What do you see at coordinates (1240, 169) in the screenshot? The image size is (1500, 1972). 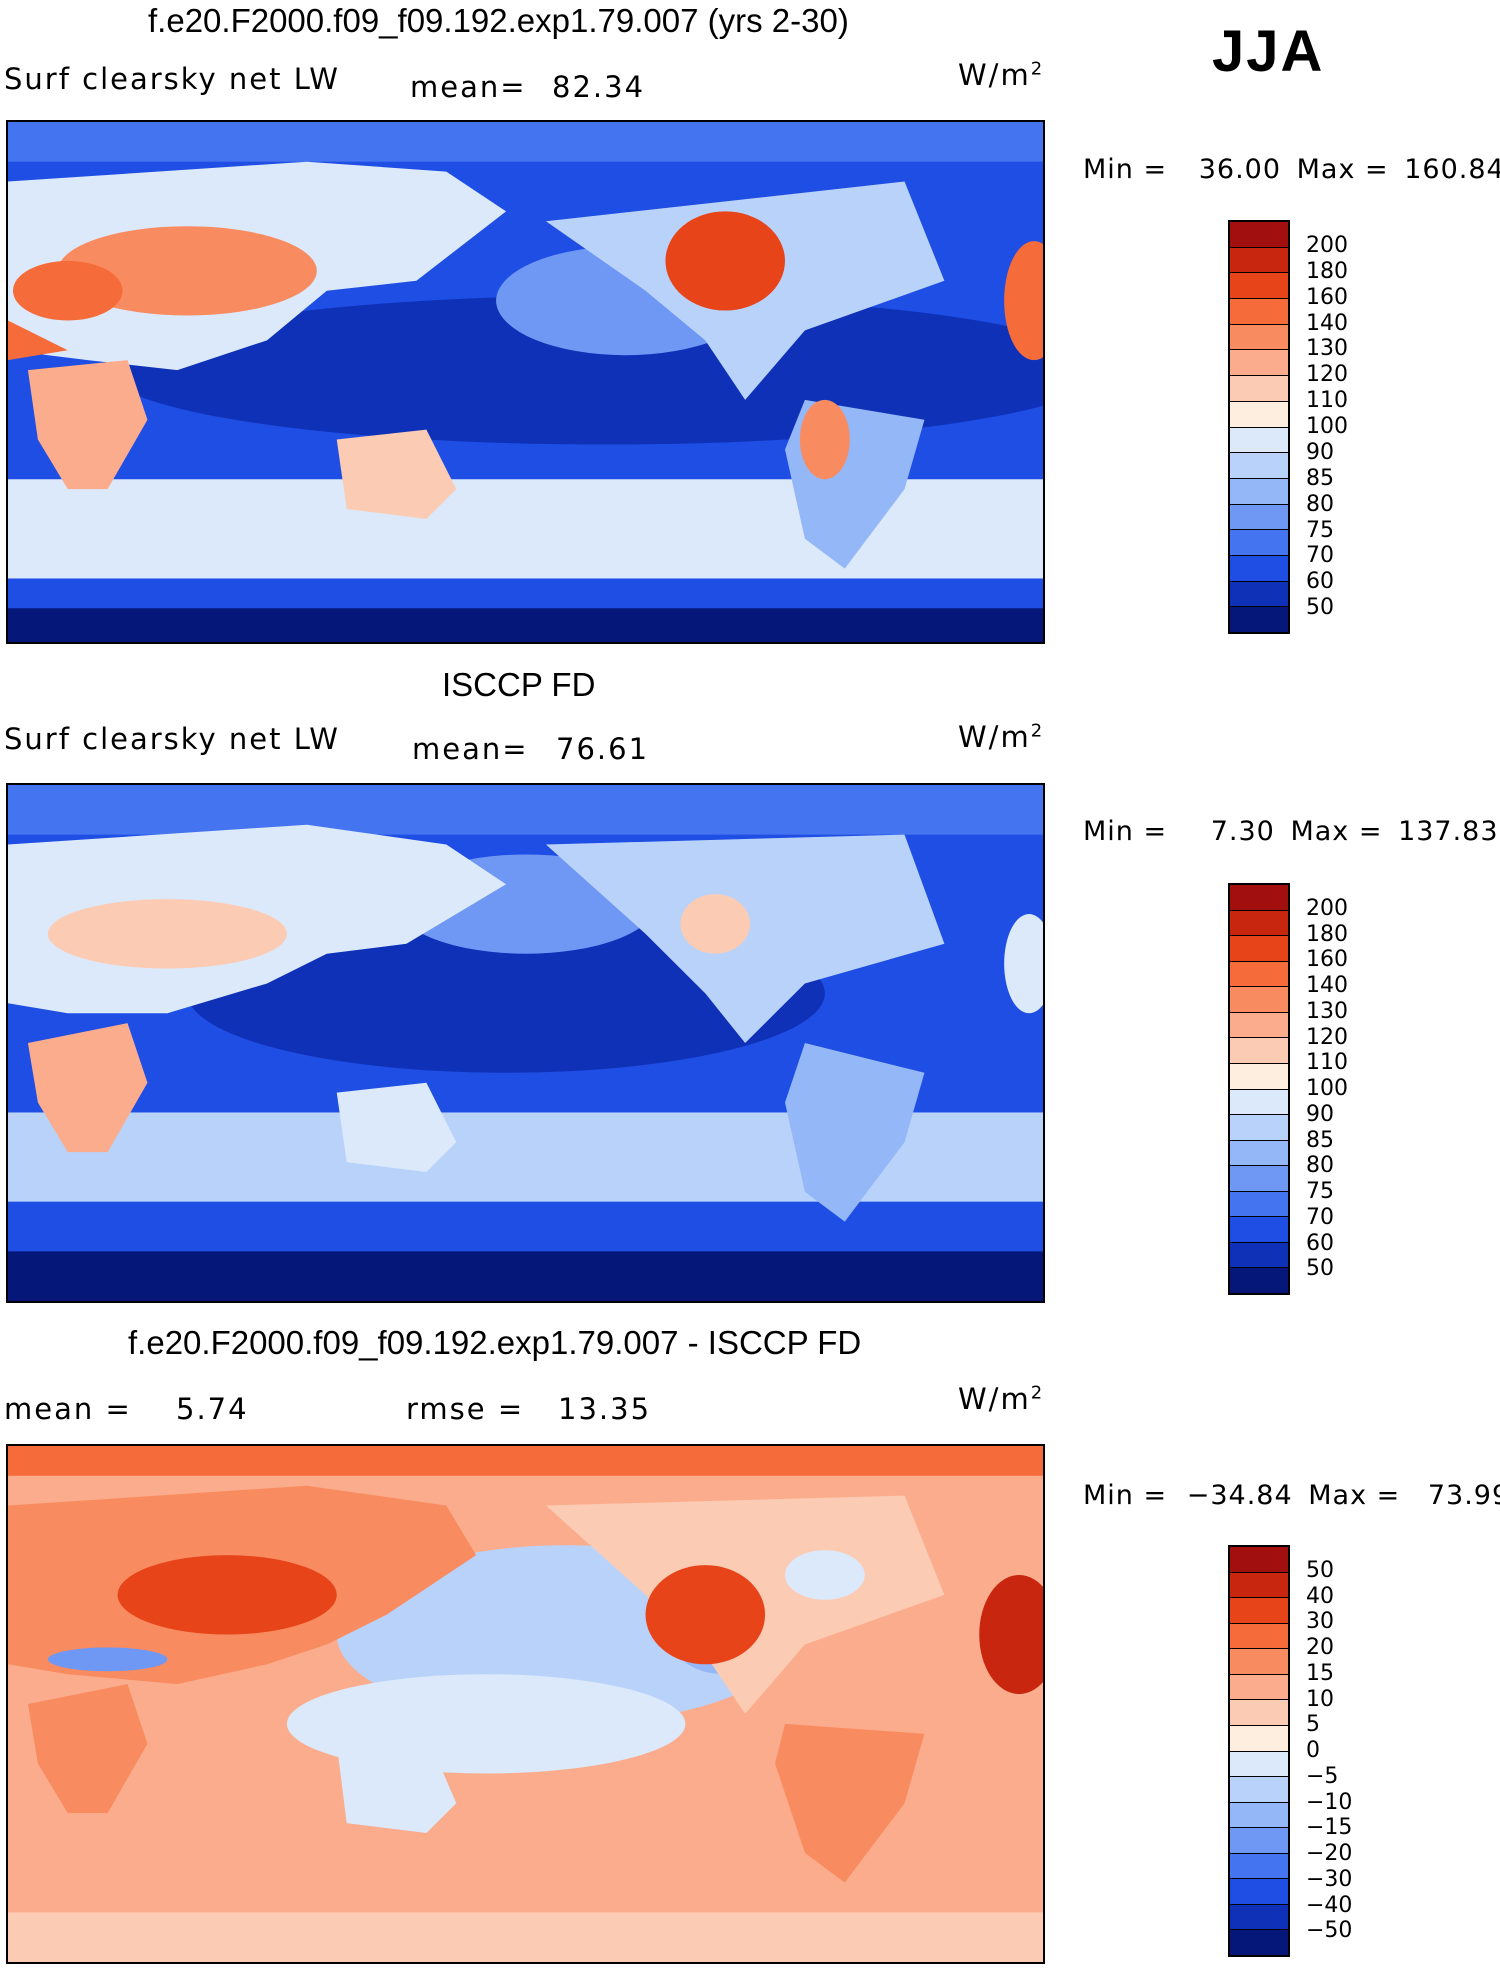 I see `panel1-min-value: 36.00` at bounding box center [1240, 169].